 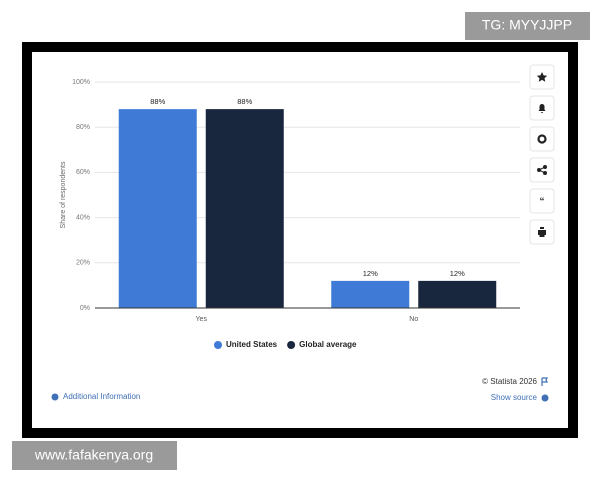 What do you see at coordinates (85, 308) in the screenshot?
I see `y-tick-label: 0%` at bounding box center [85, 308].